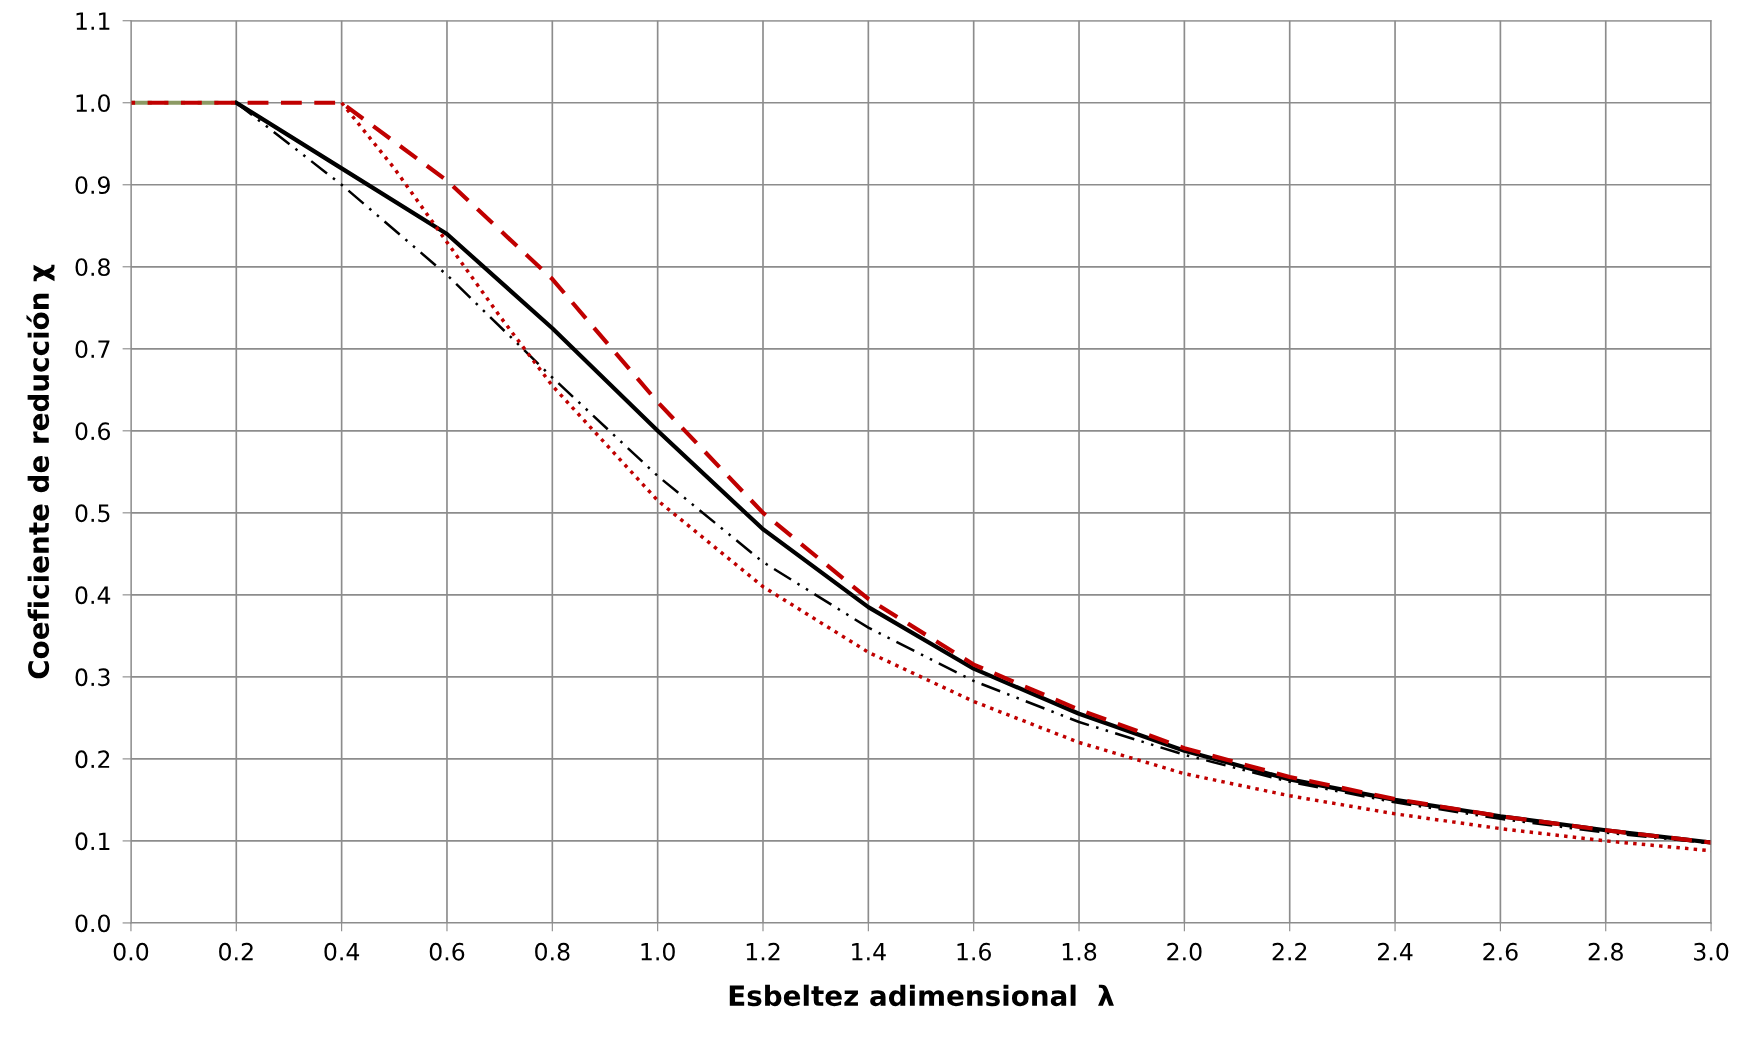  What do you see at coordinates (658, 951) in the screenshot?
I see `x-tick-label: 1.0` at bounding box center [658, 951].